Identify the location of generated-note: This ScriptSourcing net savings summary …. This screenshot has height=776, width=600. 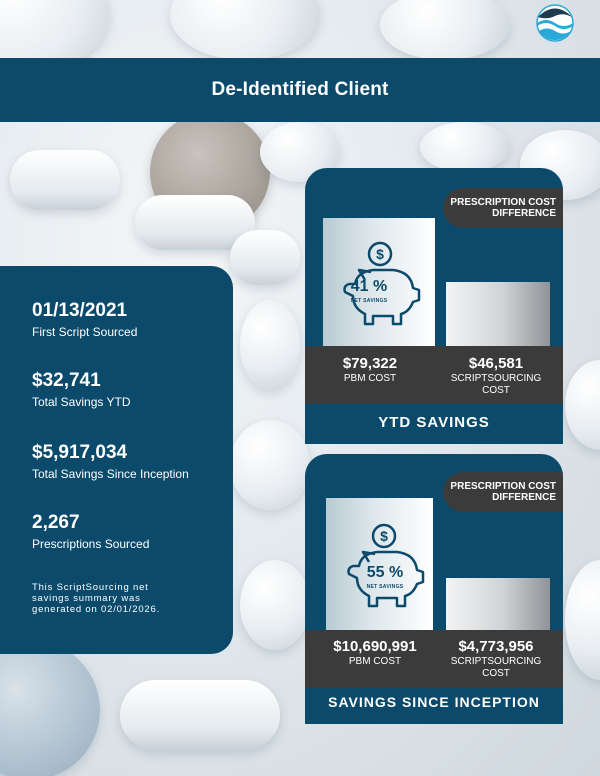
(96, 598).